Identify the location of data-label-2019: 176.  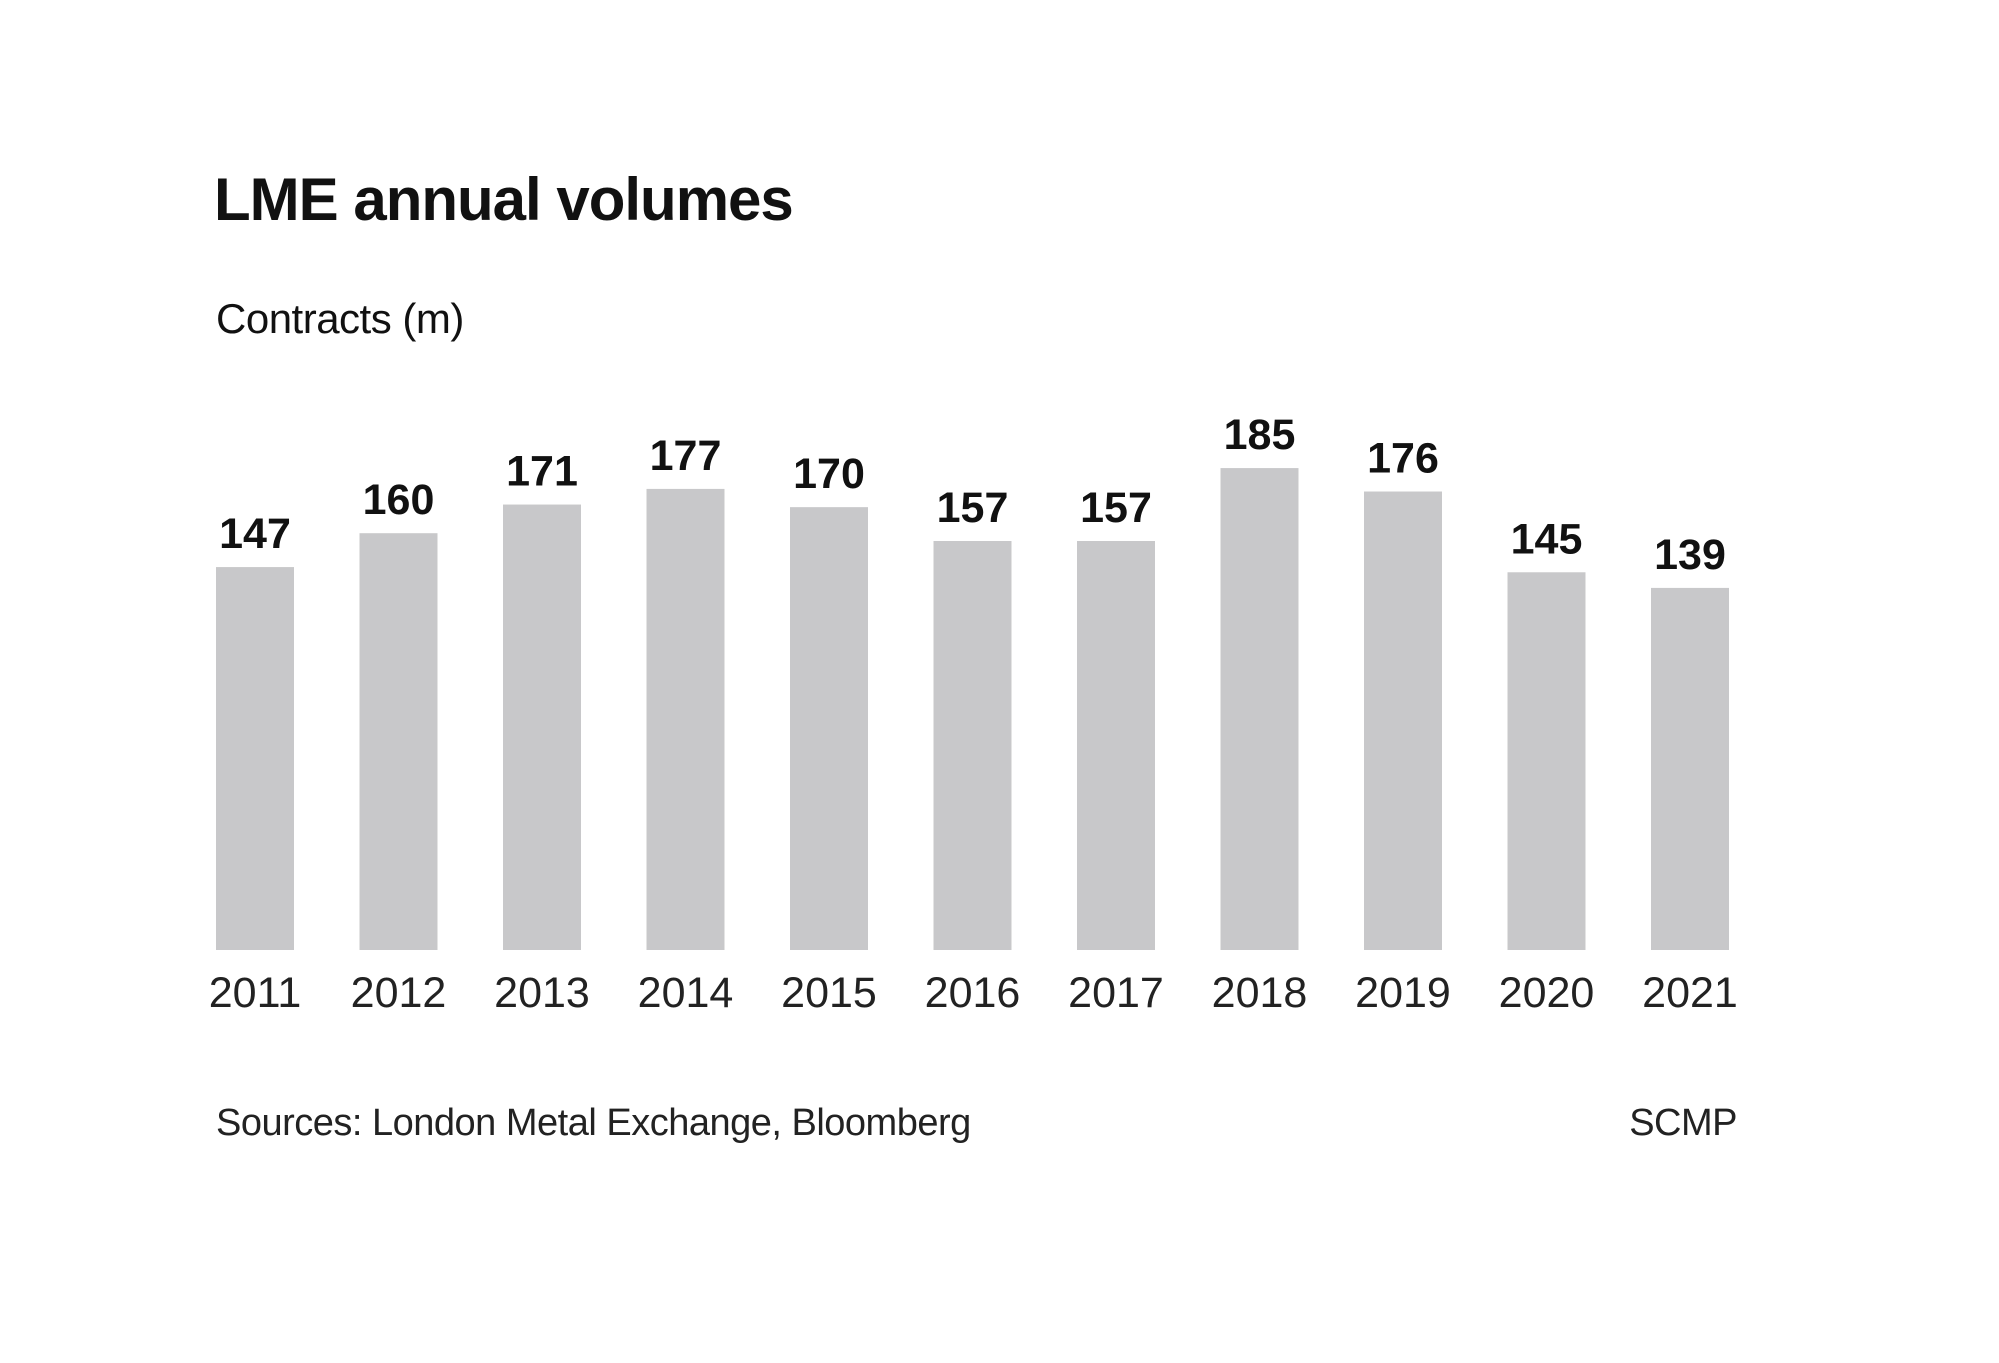
(1403, 459).